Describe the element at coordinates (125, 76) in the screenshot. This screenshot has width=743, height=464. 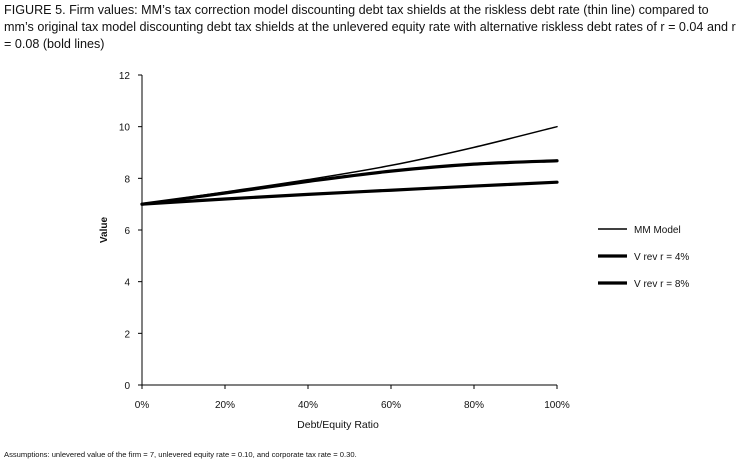
I see `y-tick-label: 12` at that location.